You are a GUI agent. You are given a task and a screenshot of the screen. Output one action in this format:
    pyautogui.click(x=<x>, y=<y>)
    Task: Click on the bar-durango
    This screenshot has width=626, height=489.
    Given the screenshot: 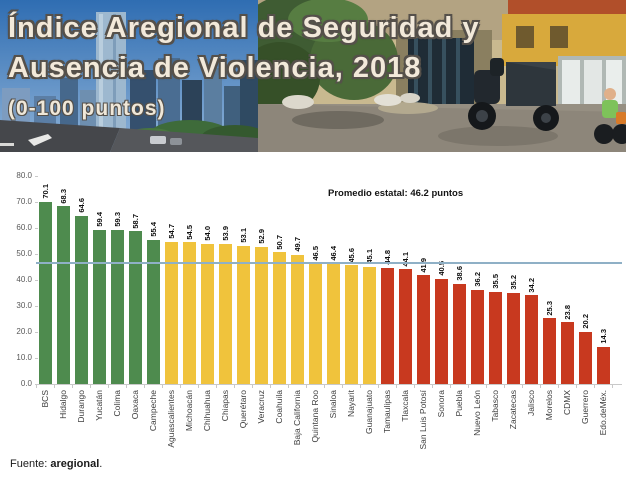 What is the action you would take?
    pyautogui.click(x=81, y=300)
    